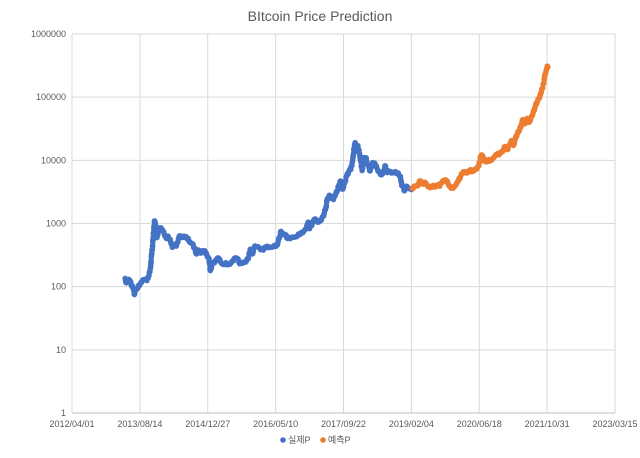  I want to click on legend-label: 실제P, so click(299, 440).